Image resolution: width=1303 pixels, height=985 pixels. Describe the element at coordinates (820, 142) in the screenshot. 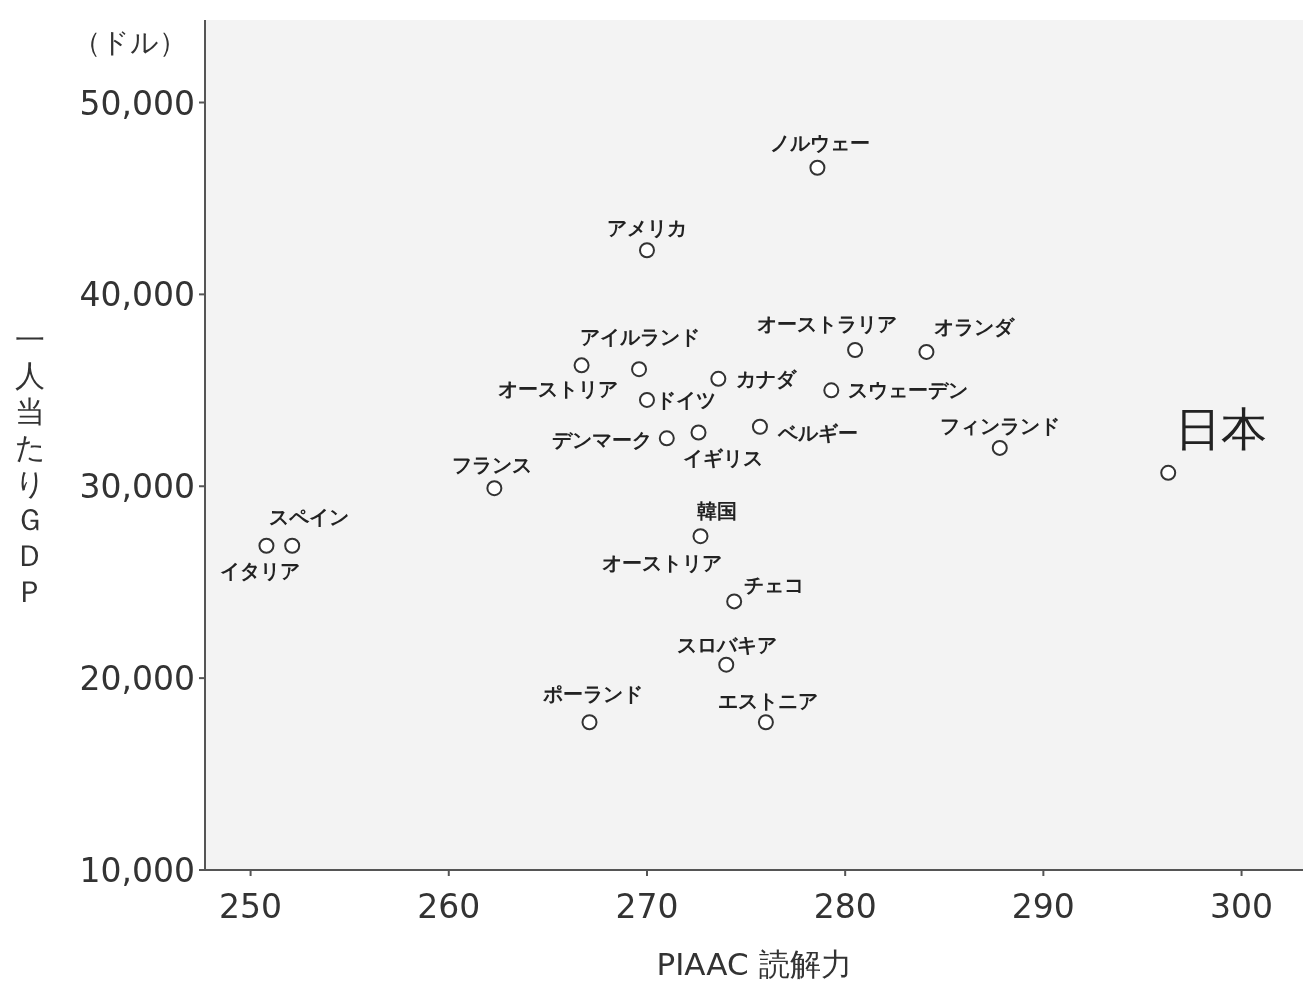

I see `annotation: ノルウェー` at that location.